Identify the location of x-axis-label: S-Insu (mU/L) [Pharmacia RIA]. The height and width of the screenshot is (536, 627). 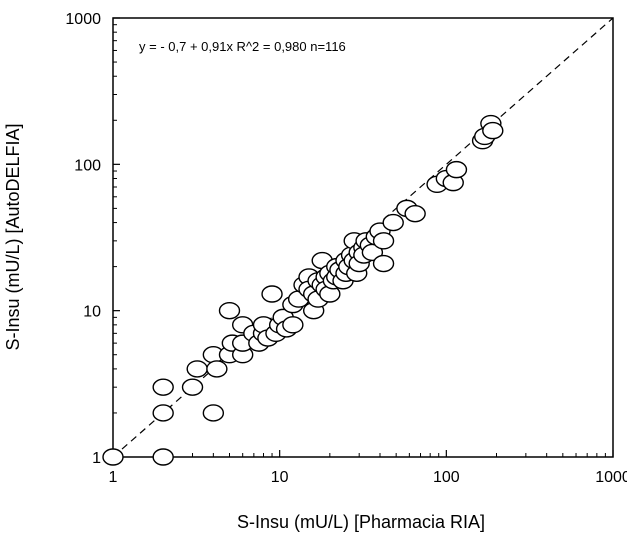
(361, 522).